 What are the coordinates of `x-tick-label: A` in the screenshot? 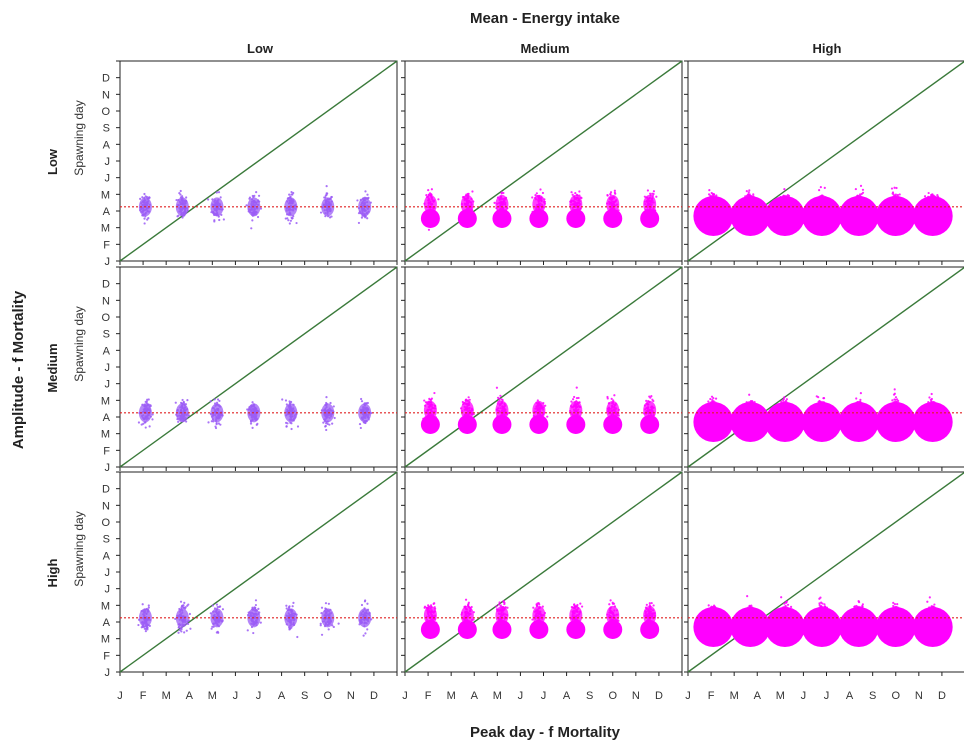 It's located at (190, 696).